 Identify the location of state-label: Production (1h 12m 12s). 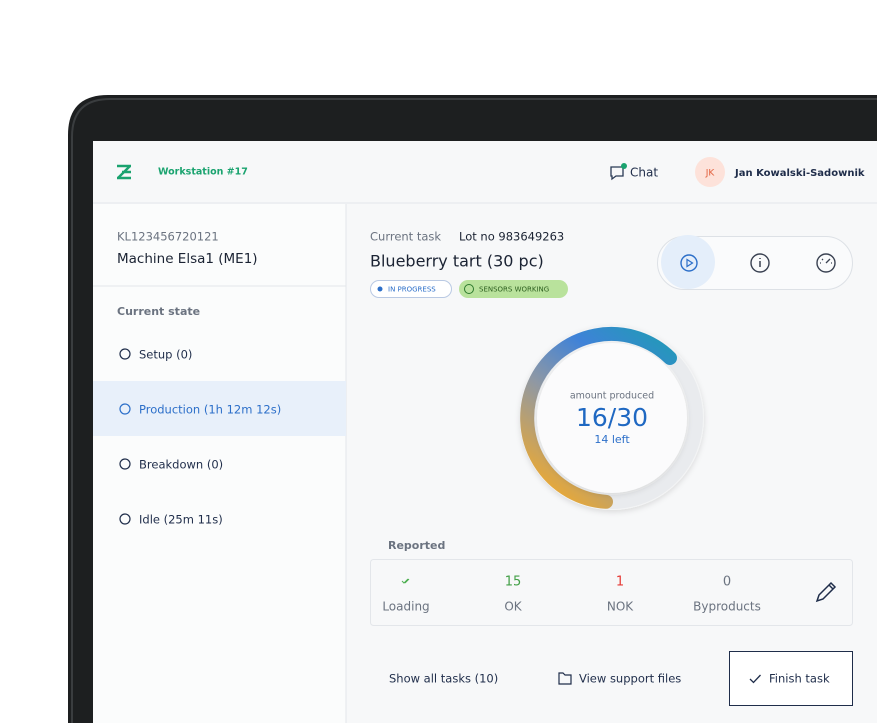
(210, 410).